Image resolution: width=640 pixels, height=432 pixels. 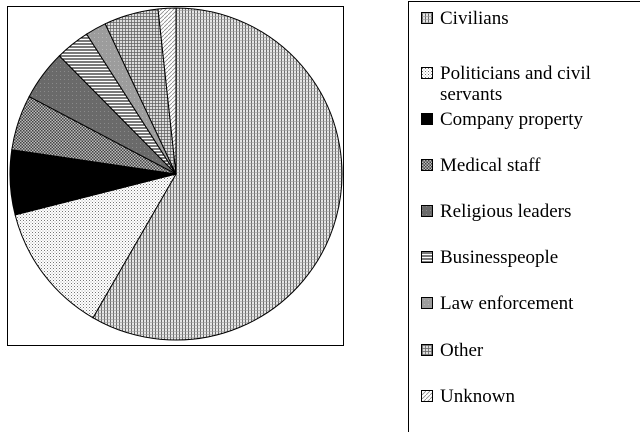 I want to click on legend-label: Law enforcement, so click(x=507, y=303).